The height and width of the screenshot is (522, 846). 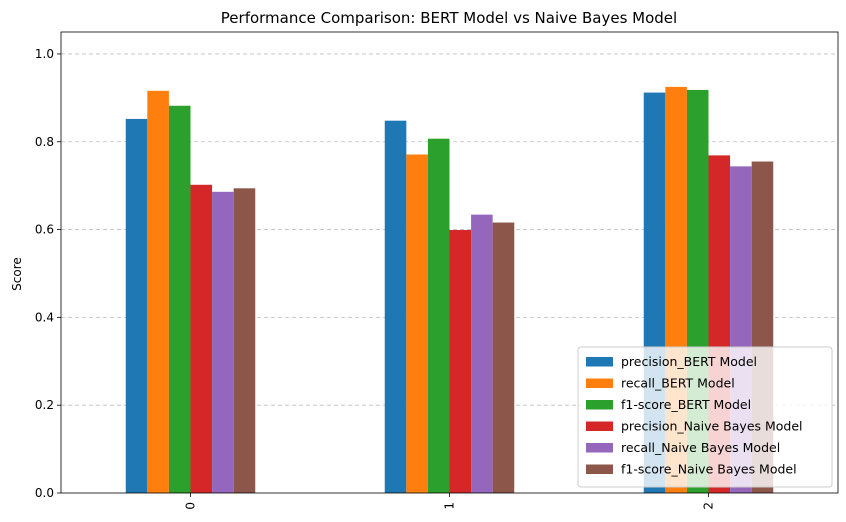 What do you see at coordinates (686, 404) in the screenshot?
I see `legend-label: f1-score_BERT Model` at bounding box center [686, 404].